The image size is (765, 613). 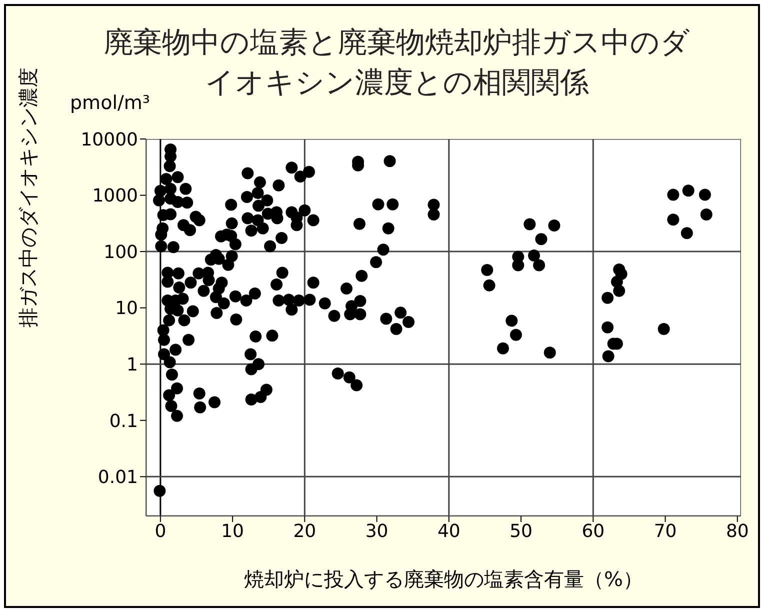 What do you see at coordinates (444, 579) in the screenshot?
I see `x-axis-title: 焼却炉に投入する廃棄物の塩素含有量（%）` at bounding box center [444, 579].